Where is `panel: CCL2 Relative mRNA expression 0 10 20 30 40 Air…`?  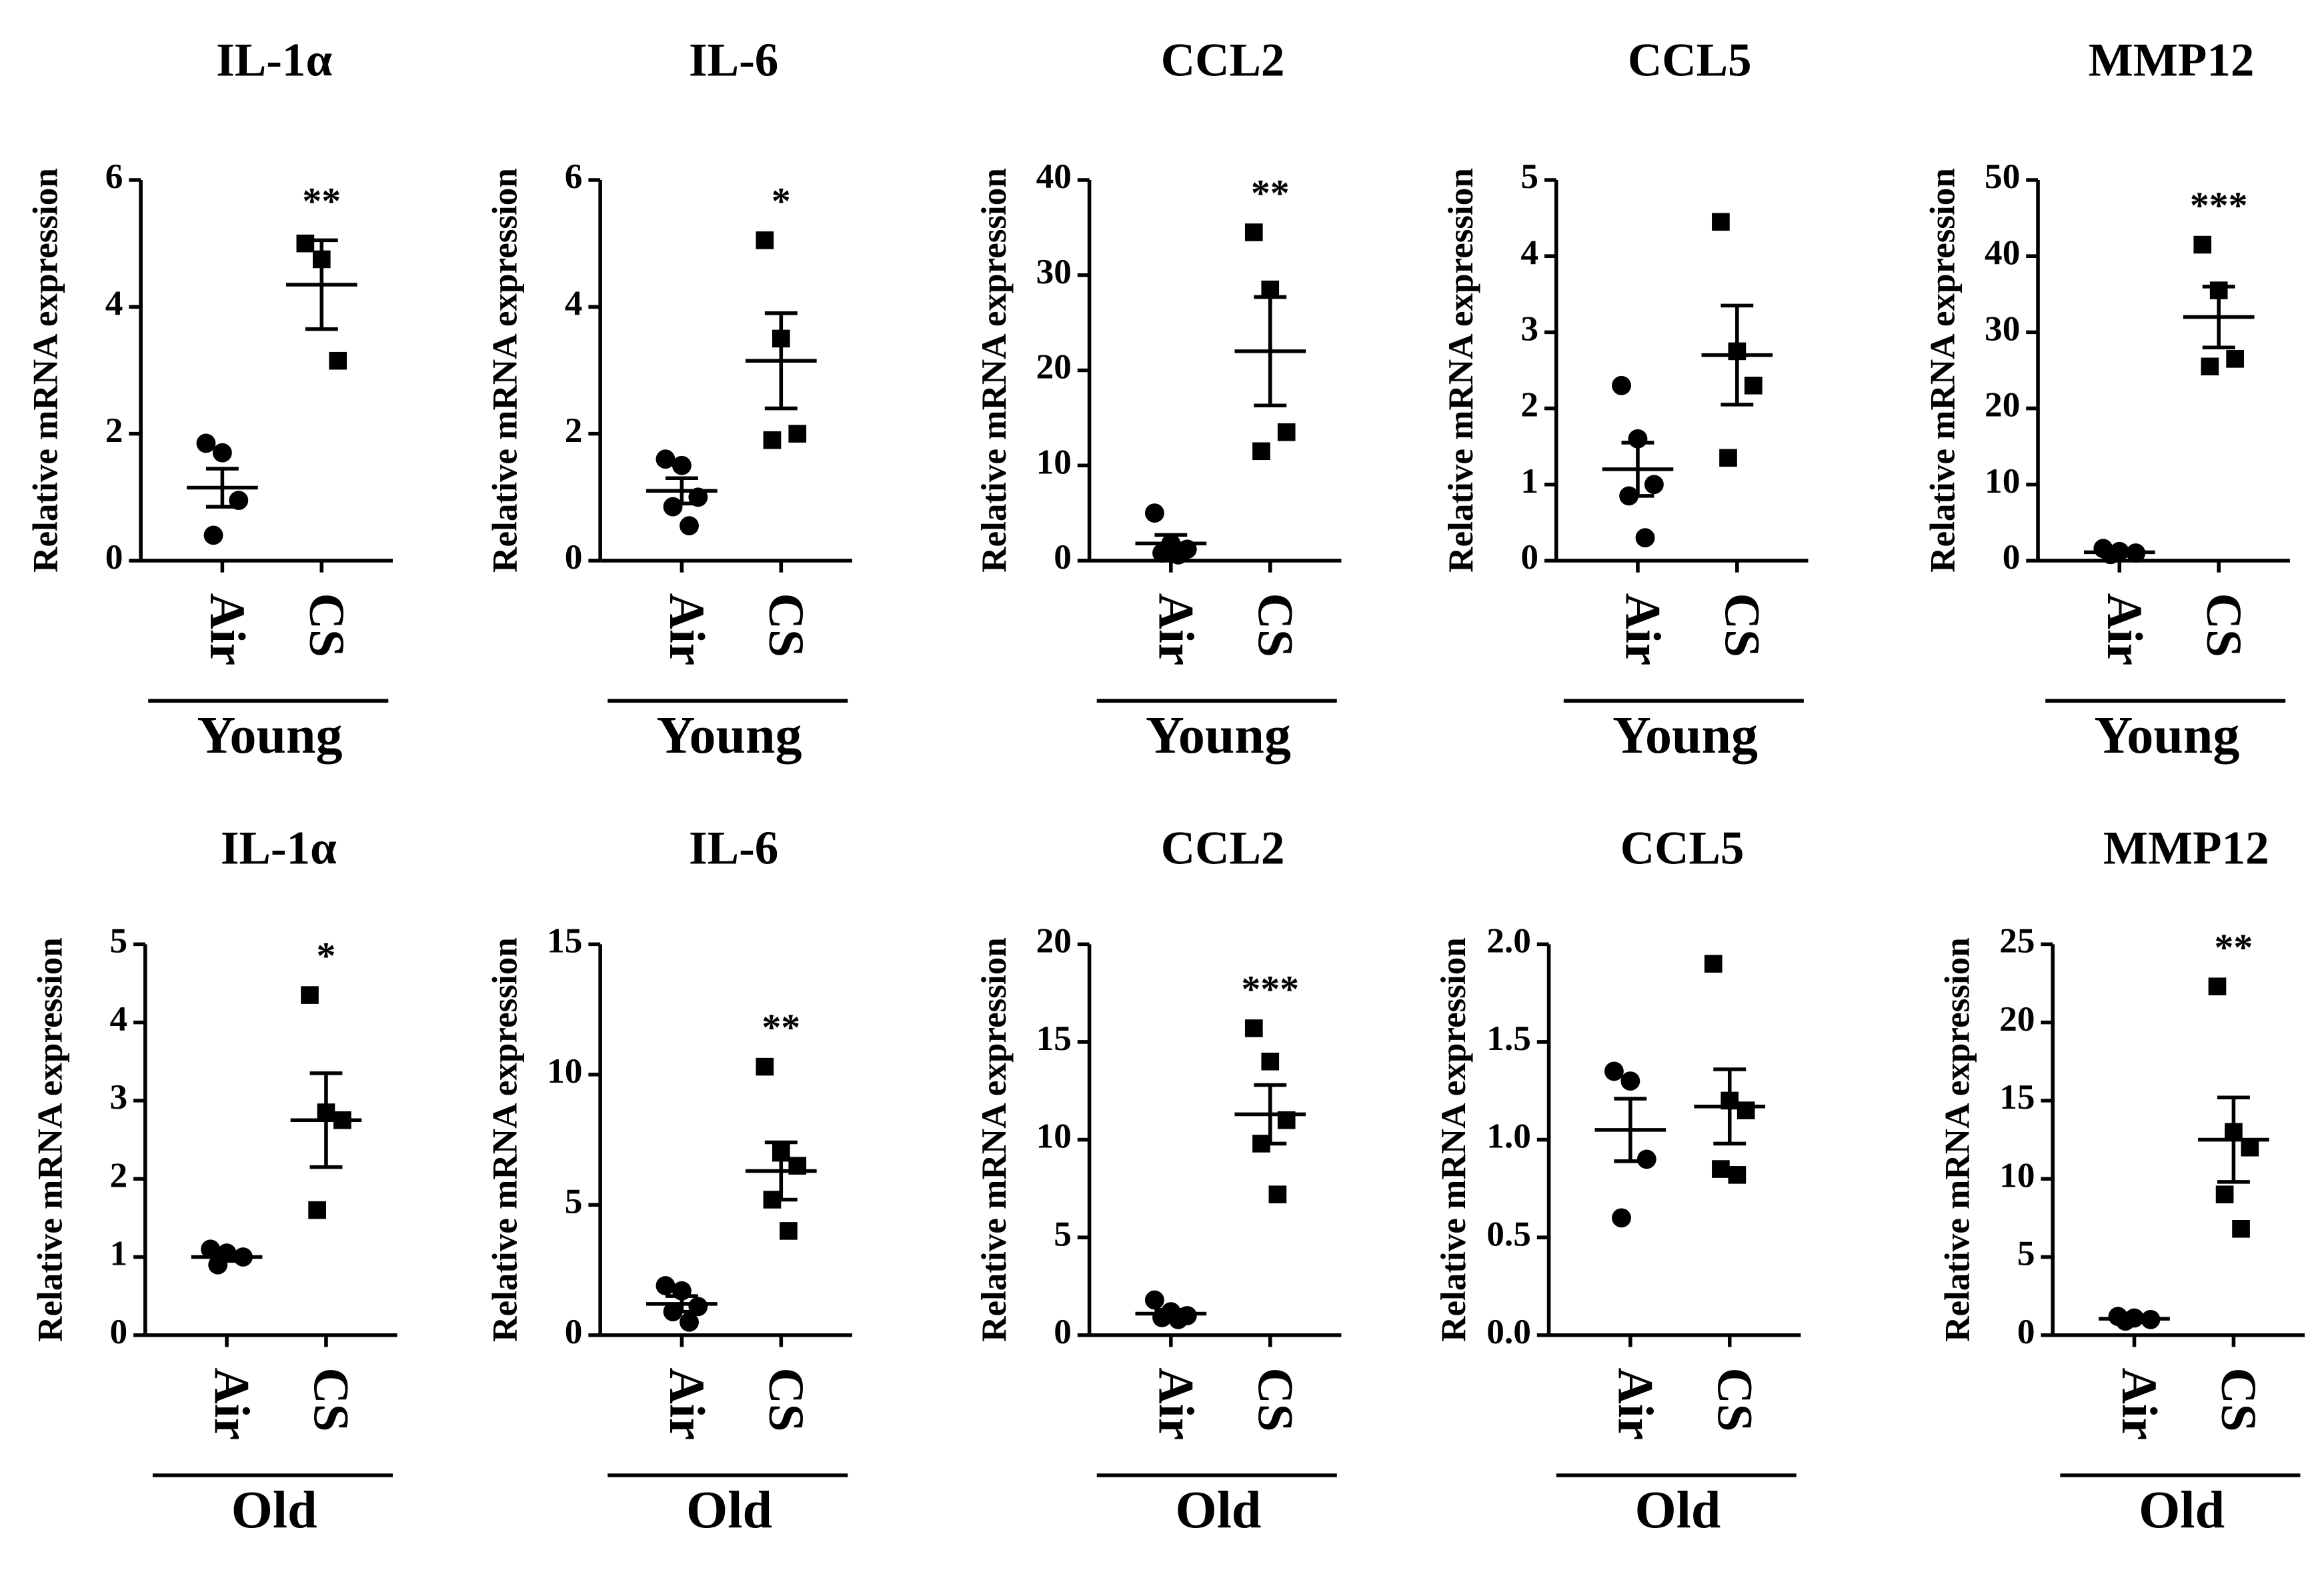
panel: CCL2 Relative mRNA expression 0 10 20 30 40 Air… is located at coordinates (1158, 400).